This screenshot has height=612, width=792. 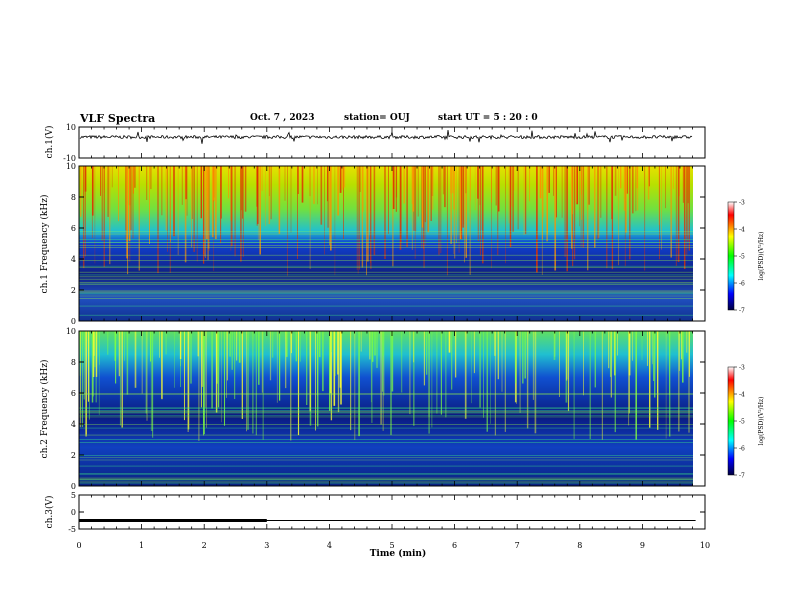 I want to click on x-tick-label: 7, so click(x=517, y=545).